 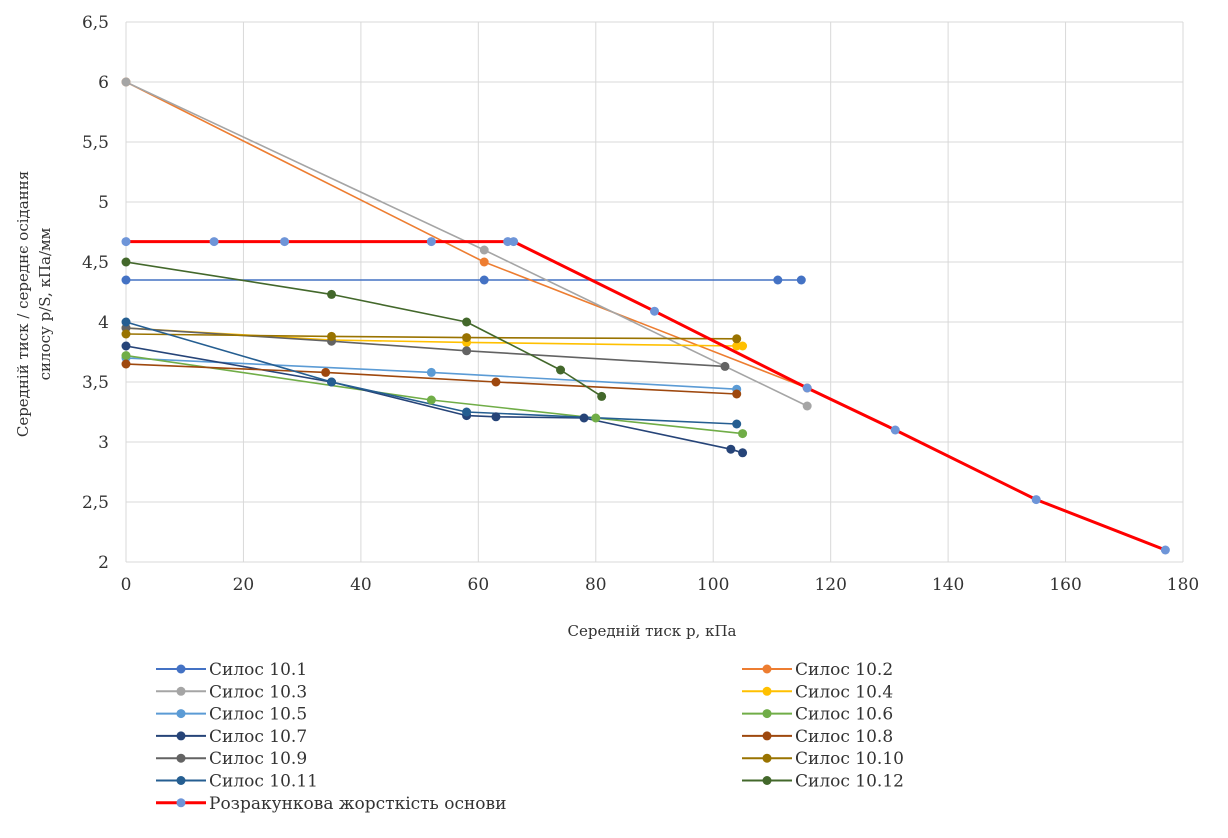 What do you see at coordinates (258, 670) in the screenshot?
I see `legend-label: Силос 10.1` at bounding box center [258, 670].